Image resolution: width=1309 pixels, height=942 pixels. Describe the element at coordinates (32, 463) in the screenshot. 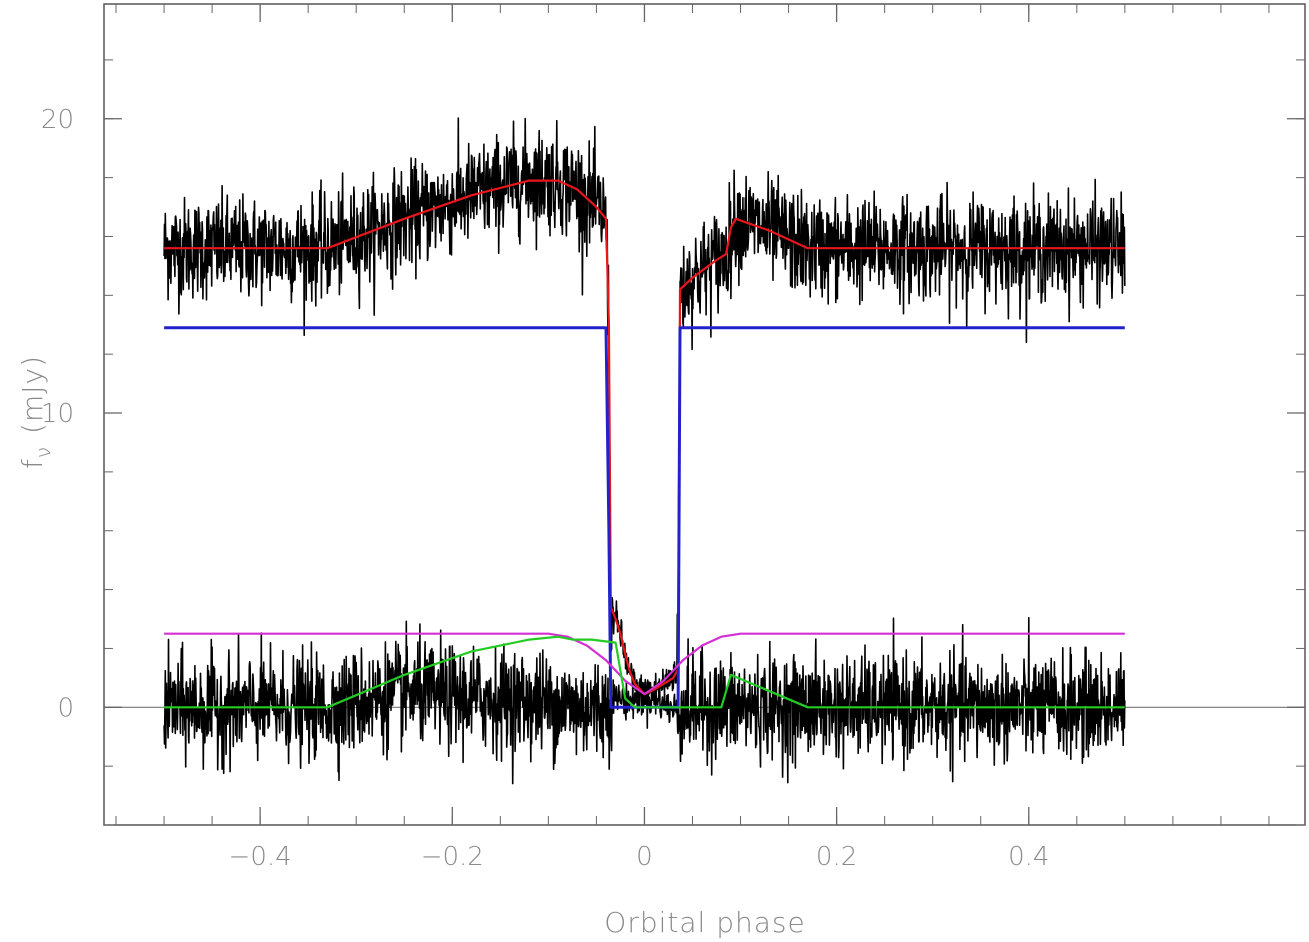

I see `y-axis-label-main: f` at that location.